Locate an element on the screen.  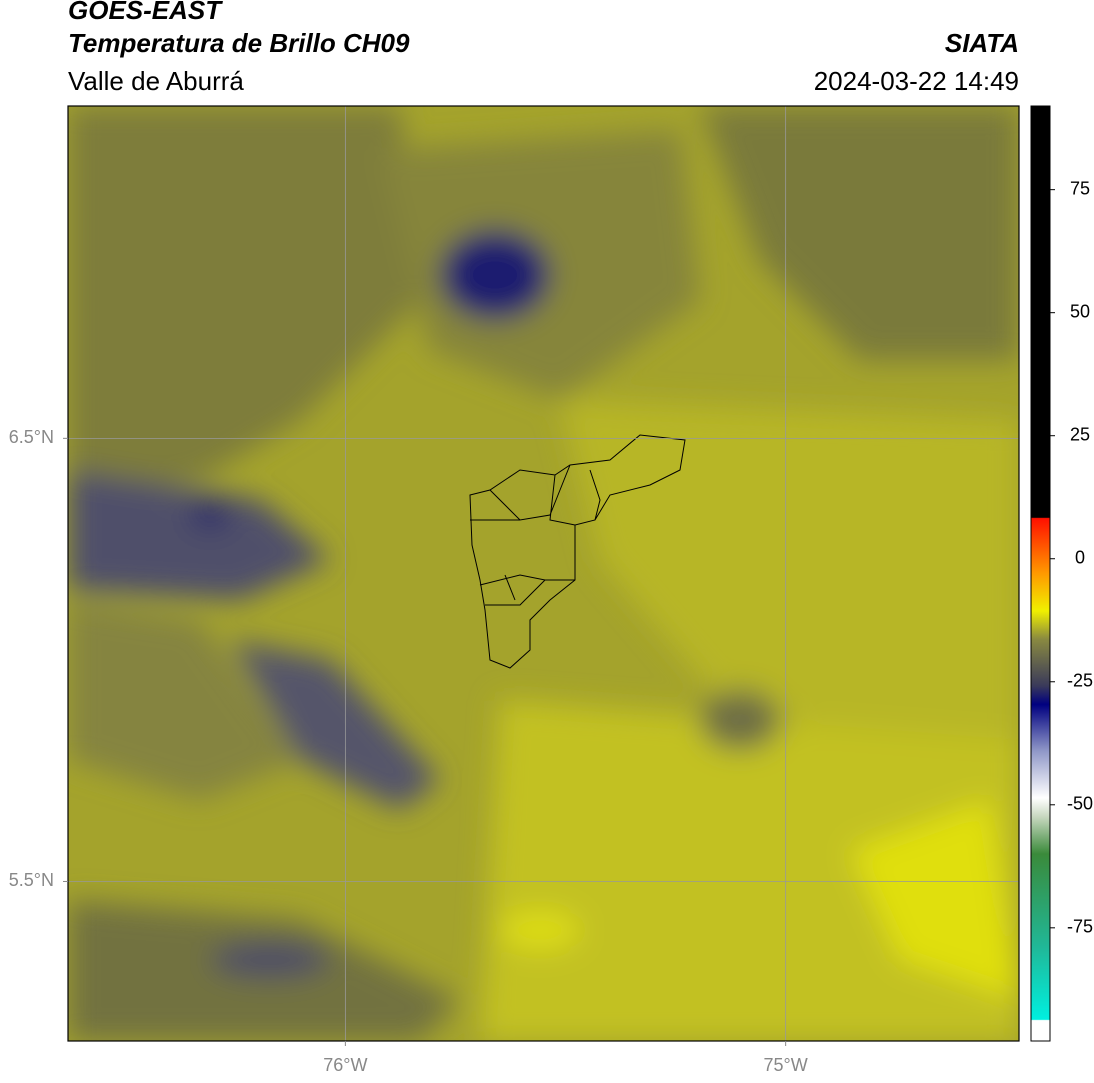
colorbar-tick-label: -25 is located at coordinates (1080, 681).